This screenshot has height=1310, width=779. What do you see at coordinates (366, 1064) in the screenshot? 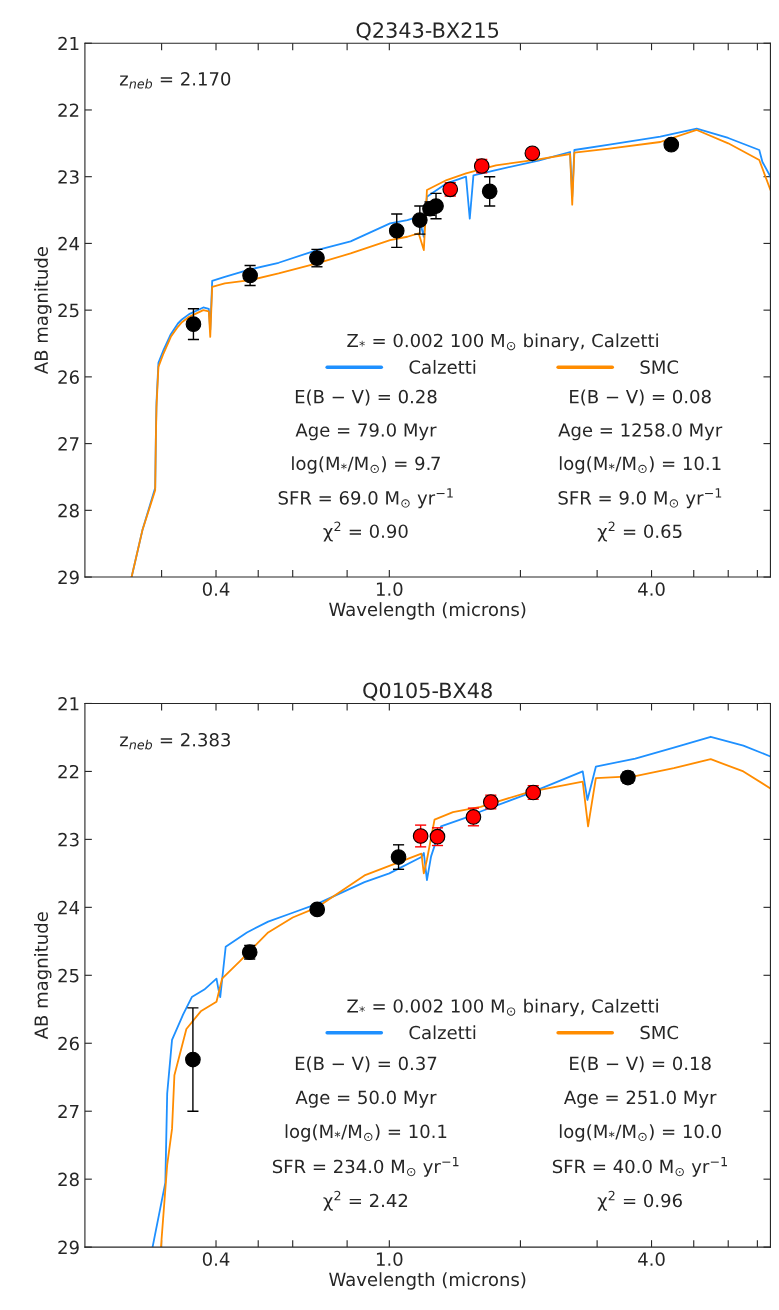
I see `annotation: E(B − V) = 0.37` at bounding box center [366, 1064].